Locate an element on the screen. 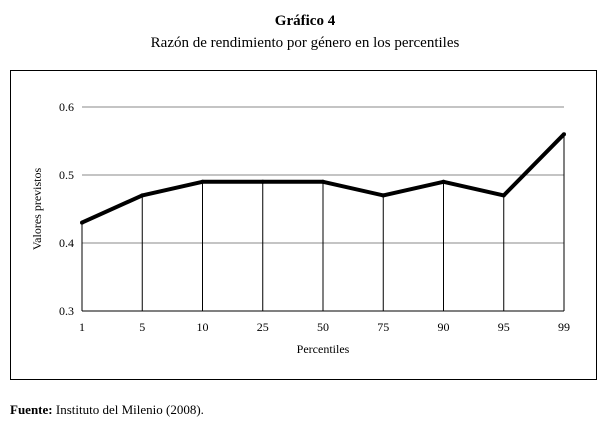 This screenshot has height=431, width=610. source-note: Fuente: Instituto del Milenio (2008). is located at coordinates (107, 410).